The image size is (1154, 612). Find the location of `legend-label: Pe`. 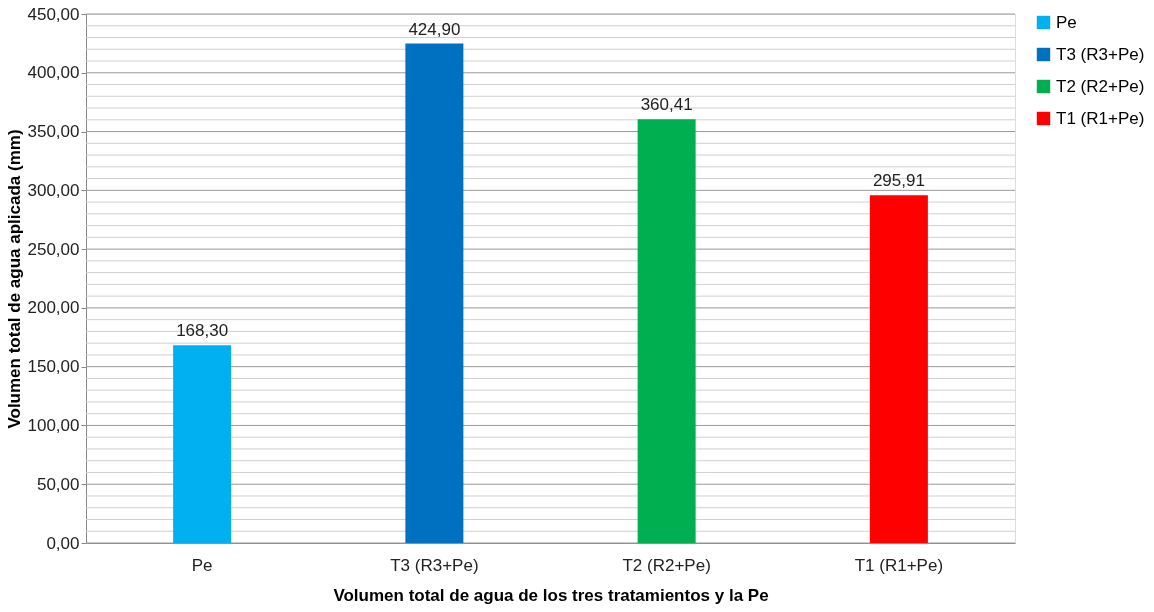

legend-label: Pe is located at coordinates (1066, 22).